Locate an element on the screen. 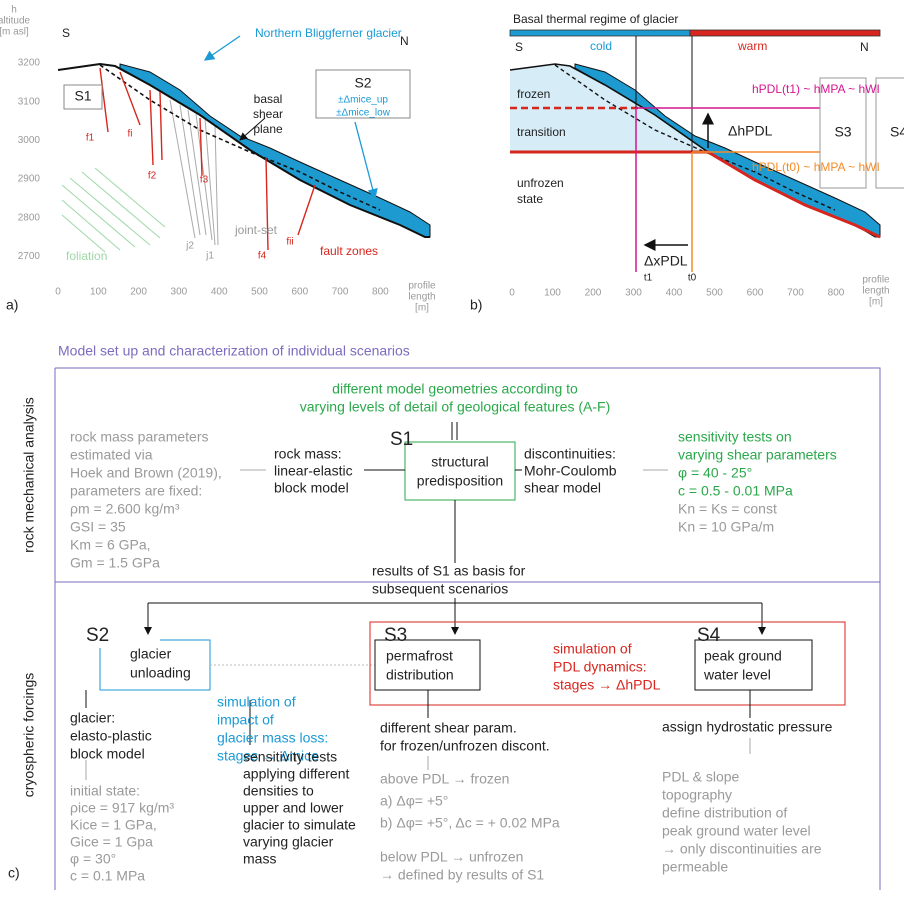  regime-label: warm is located at coordinates (752, 46).